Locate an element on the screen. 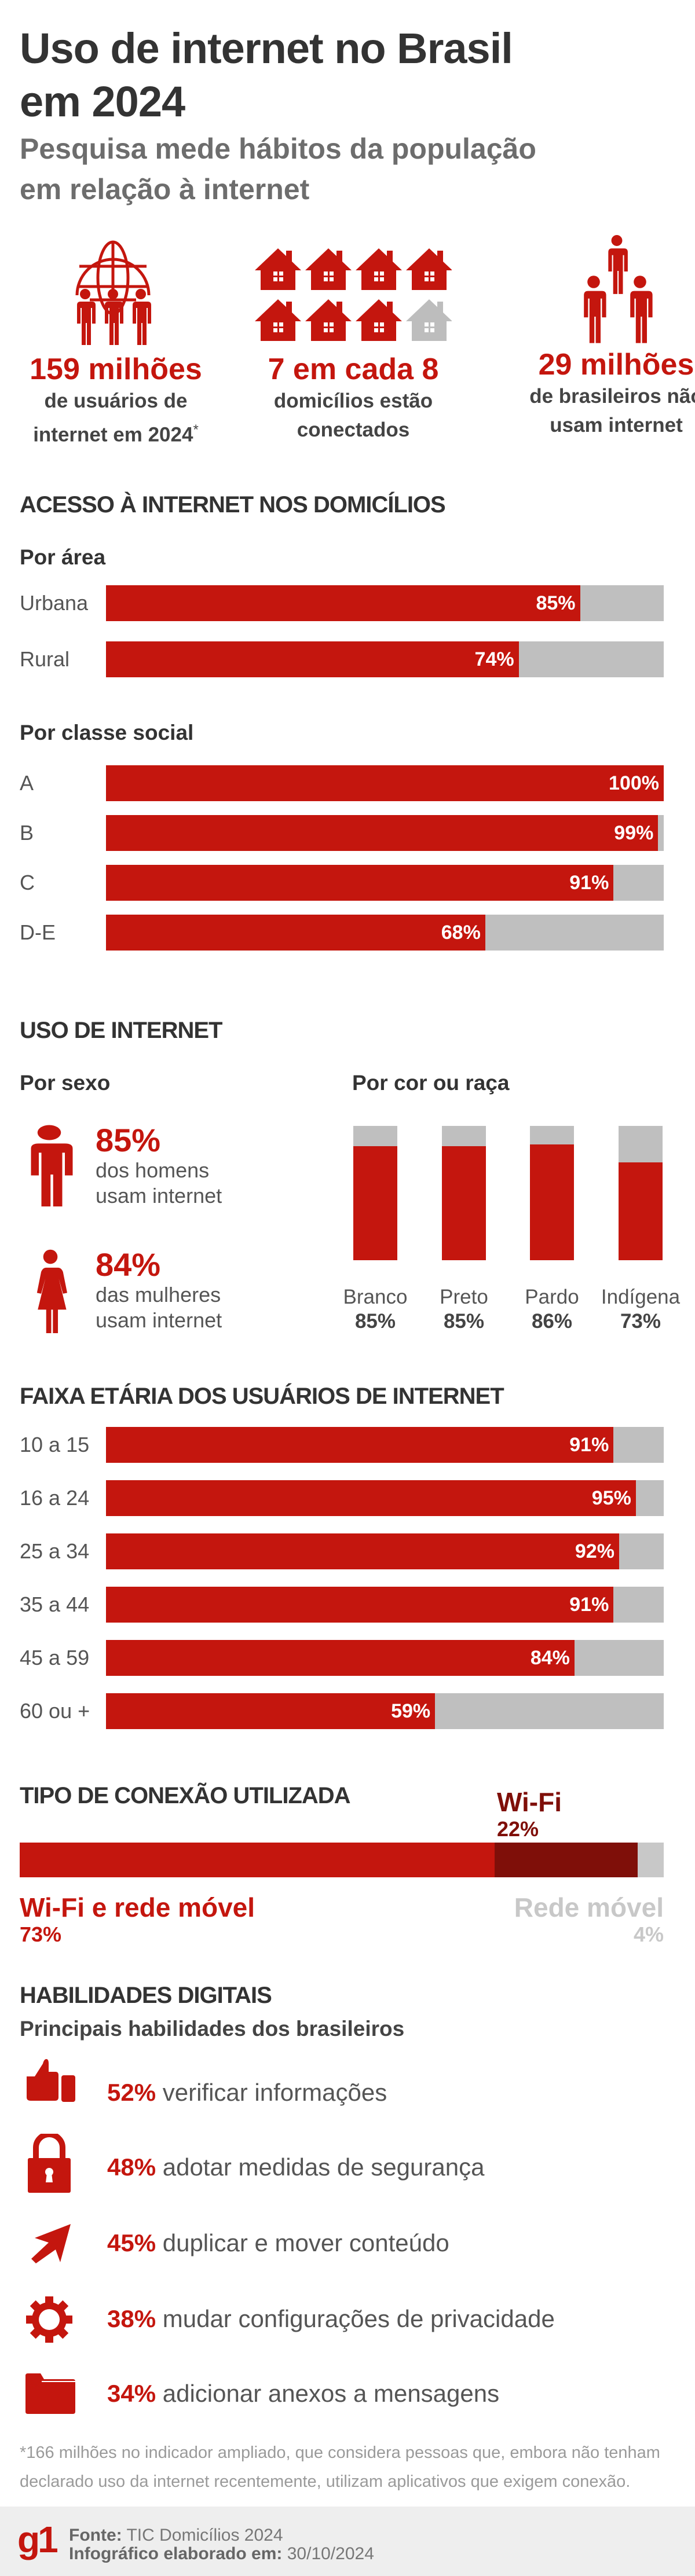 This screenshot has width=695, height=2576. bar-fill: 100% is located at coordinates (385, 783).